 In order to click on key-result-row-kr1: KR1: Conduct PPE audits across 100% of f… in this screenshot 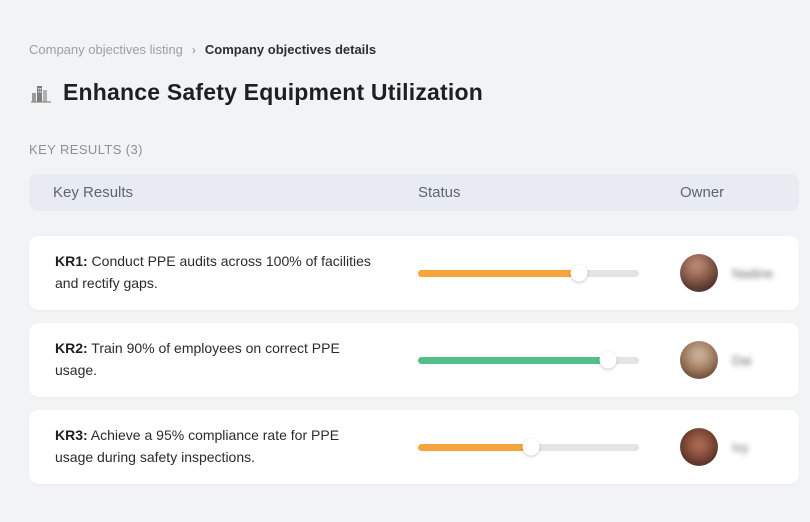, I will do `click(414, 273)`.